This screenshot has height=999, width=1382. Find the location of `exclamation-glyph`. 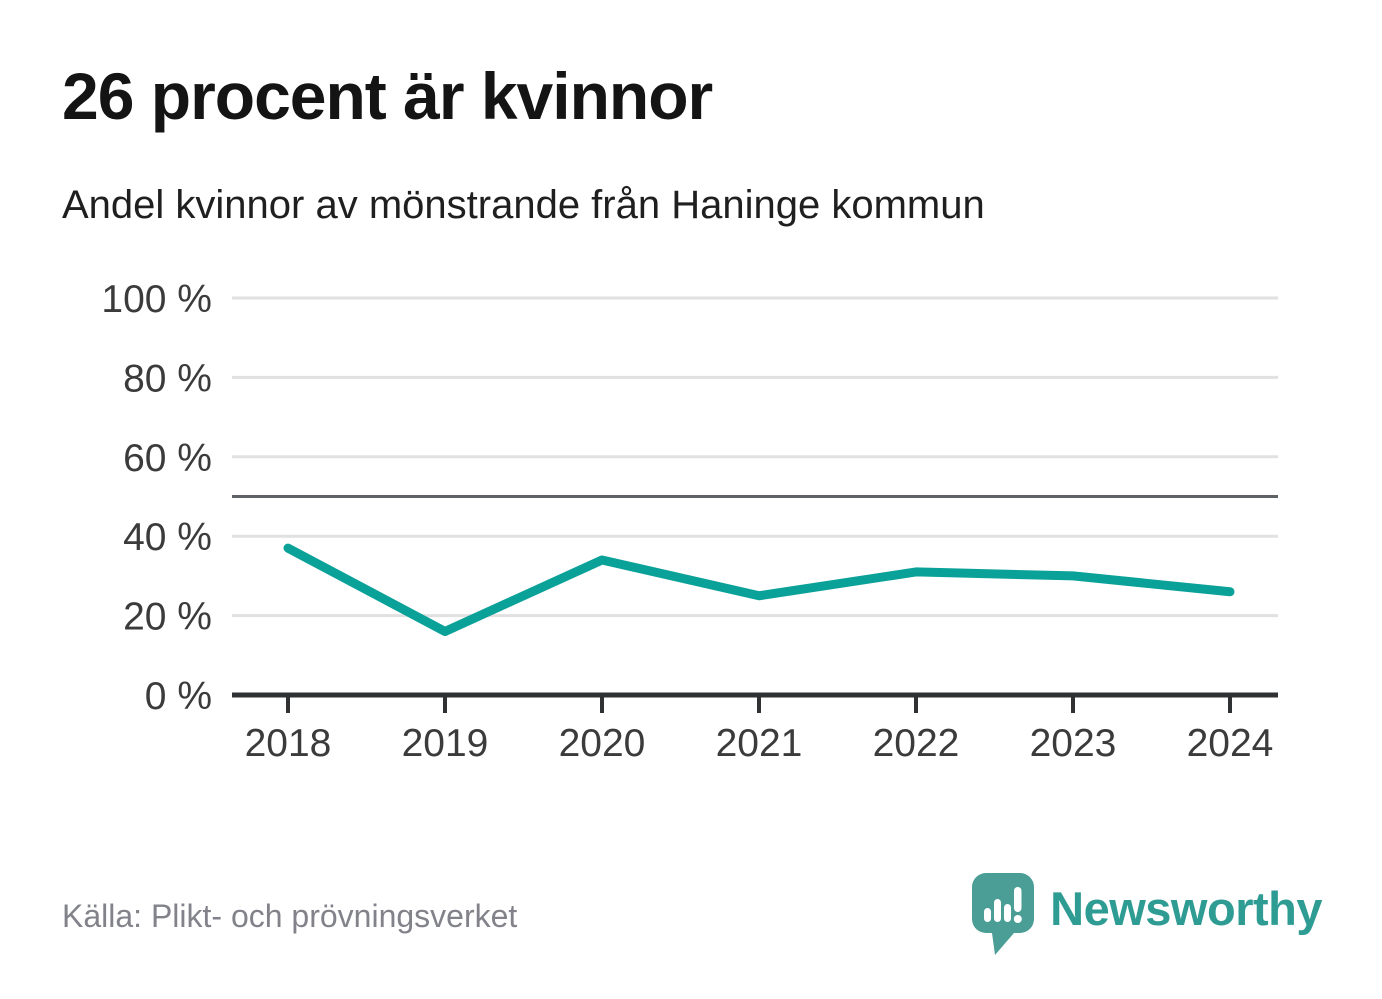

exclamation-glyph is located at coordinates (1017, 905).